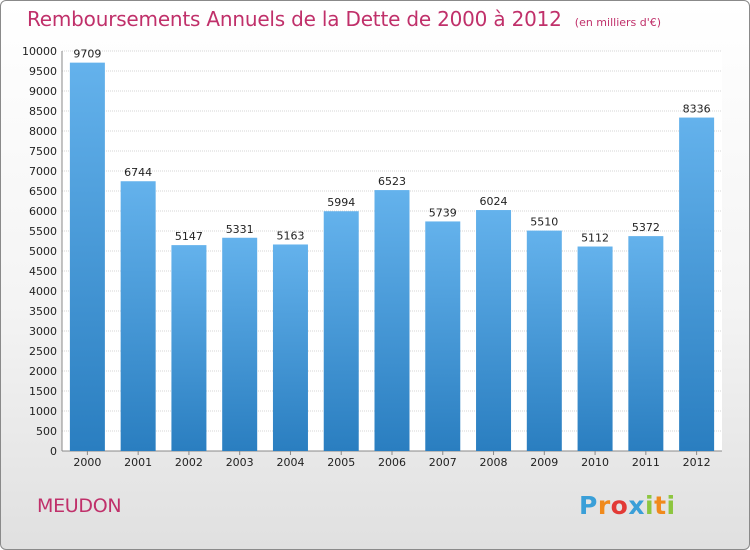 The image size is (750, 550). What do you see at coordinates (494, 201) in the screenshot?
I see `data-label: 6024` at bounding box center [494, 201].